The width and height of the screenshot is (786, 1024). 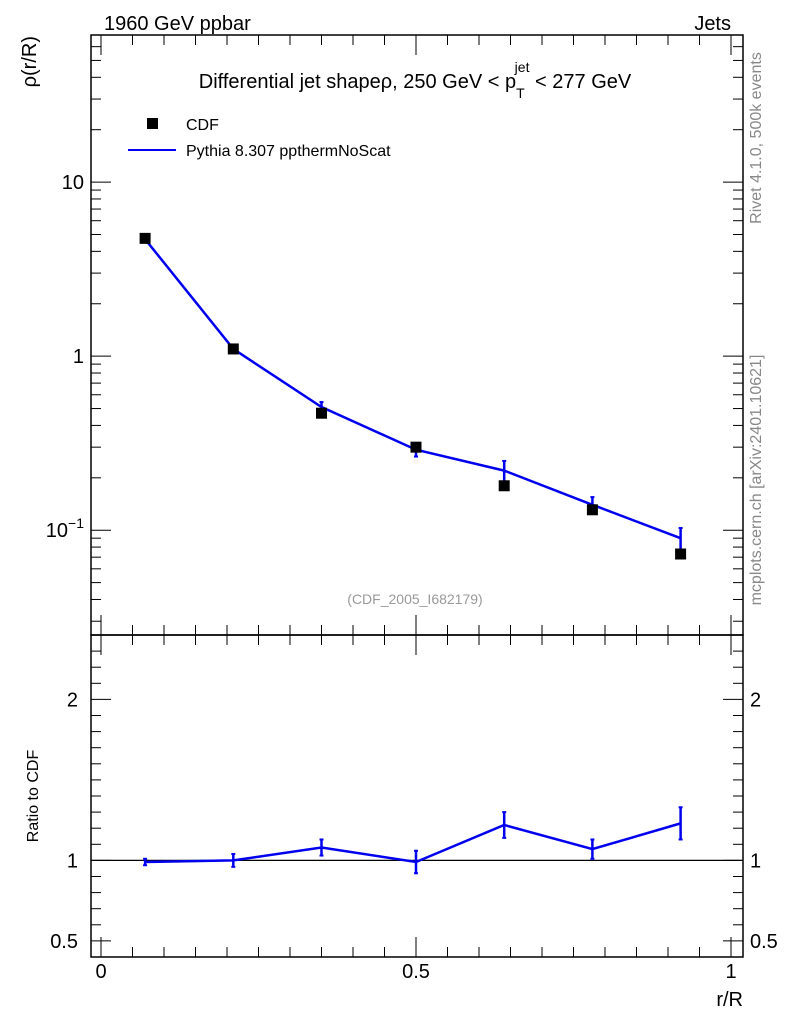 I want to click on main-ytick-label: 10−1, so click(x=65, y=528).